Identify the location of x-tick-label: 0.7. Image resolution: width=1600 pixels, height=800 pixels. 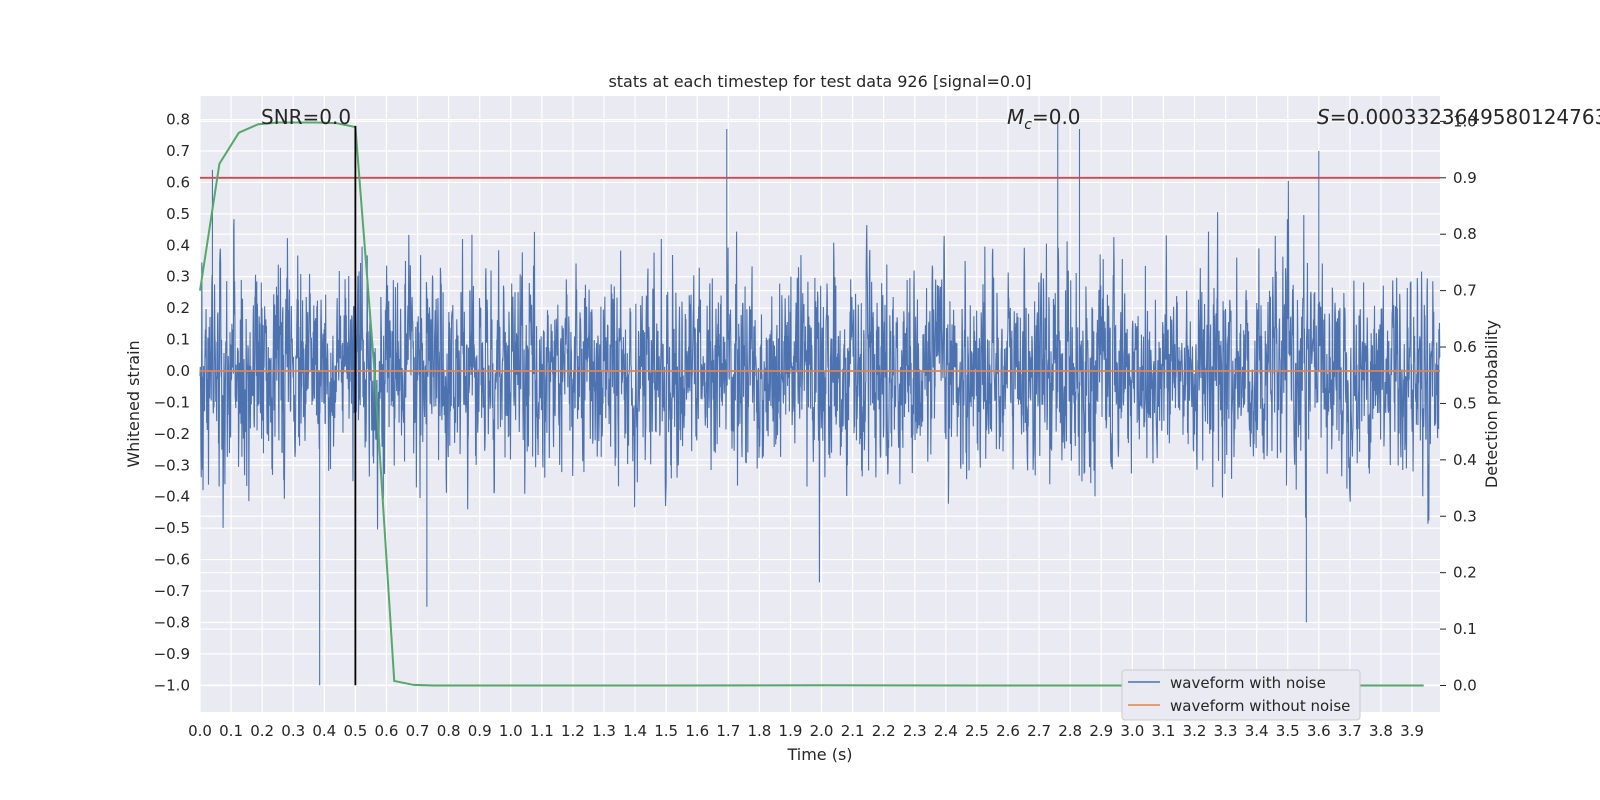
(418, 731).